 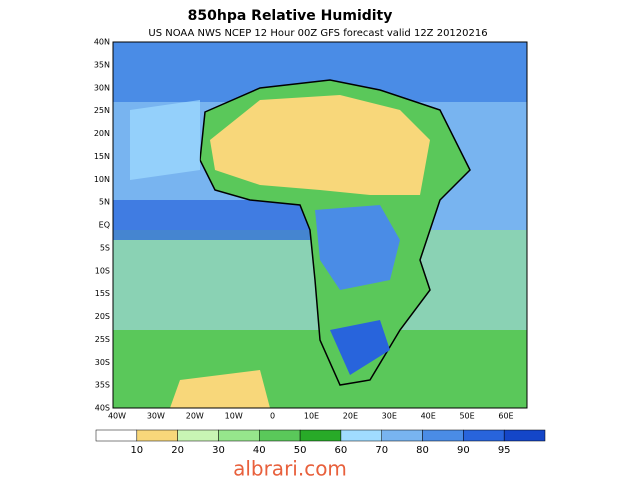 What do you see at coordinates (341, 450) in the screenshot?
I see `colorbar-label: 60` at bounding box center [341, 450].